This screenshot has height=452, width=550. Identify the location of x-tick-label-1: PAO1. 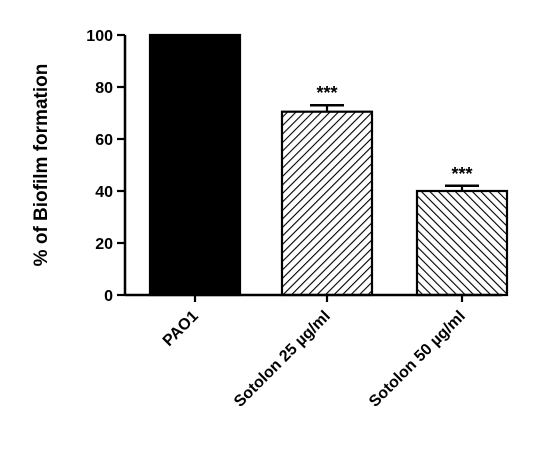
(181, 329).